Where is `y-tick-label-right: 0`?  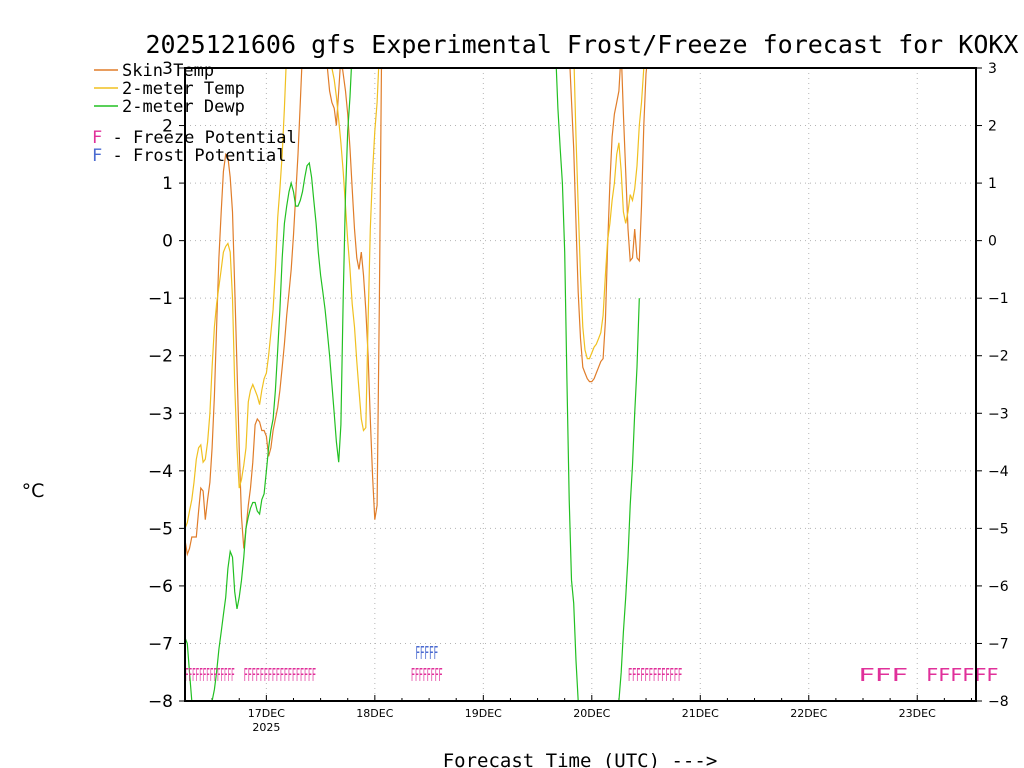 y-tick-label-right: 0 is located at coordinates (992, 242).